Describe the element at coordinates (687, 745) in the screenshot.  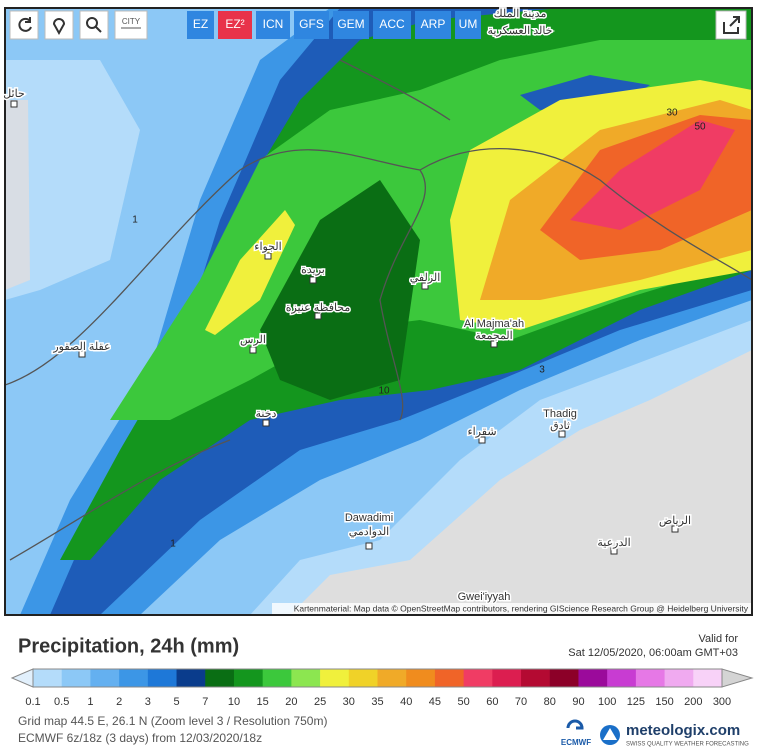
I see `tagline: SWISS QUALITY WEATHER FORECASTING` at that location.